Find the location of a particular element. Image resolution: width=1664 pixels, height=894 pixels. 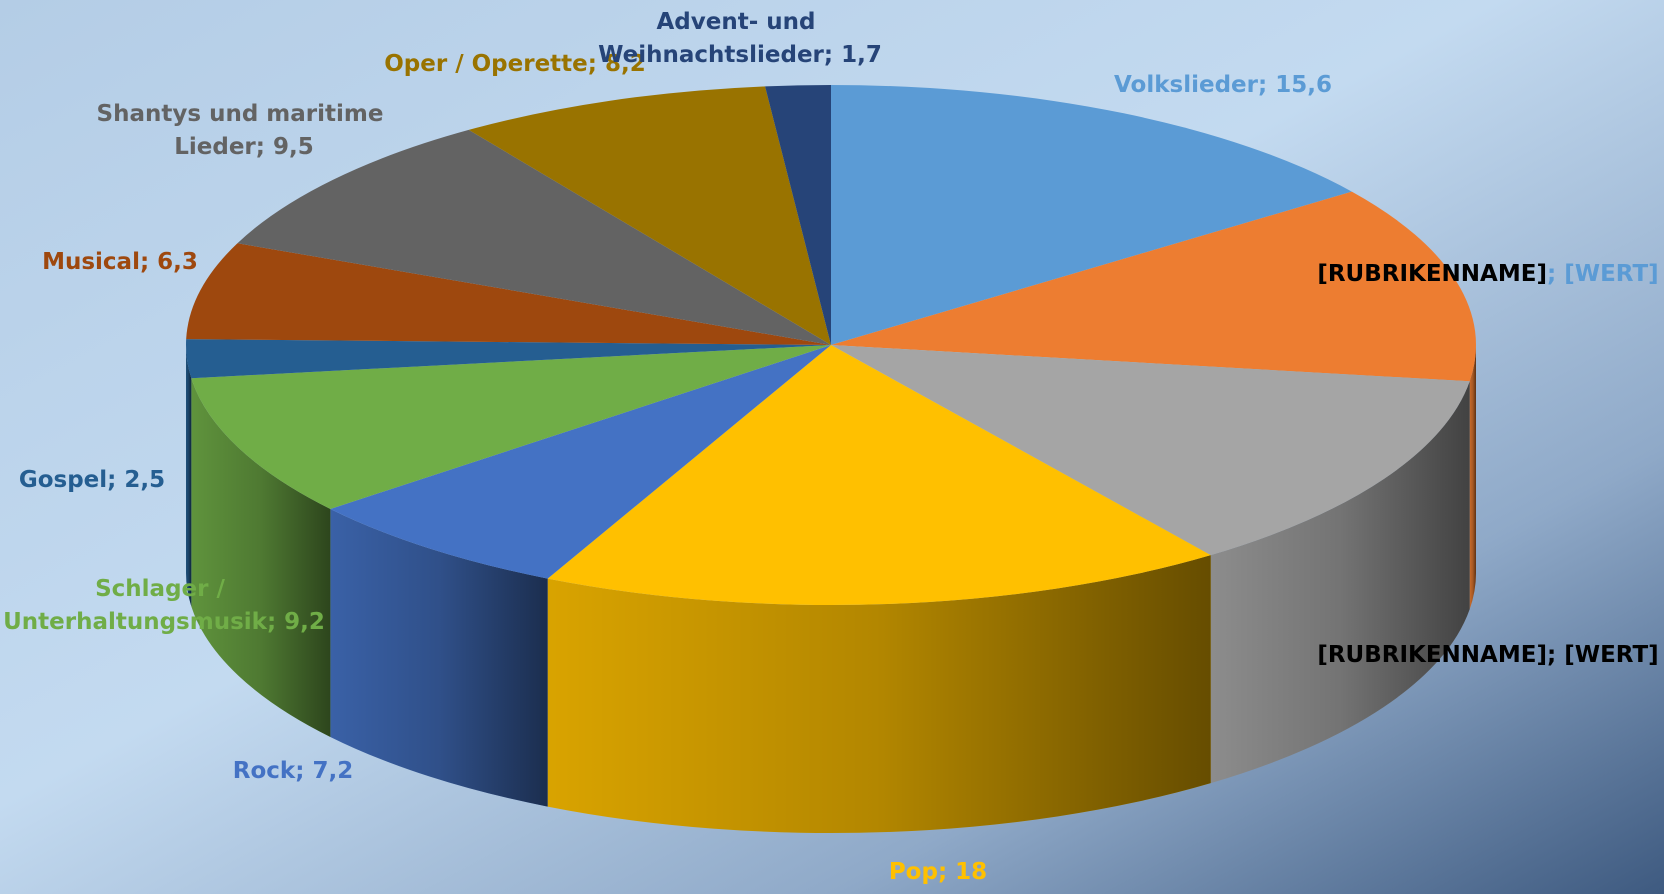

label-line: Unterhaltungsmusik is located at coordinates (135, 622).